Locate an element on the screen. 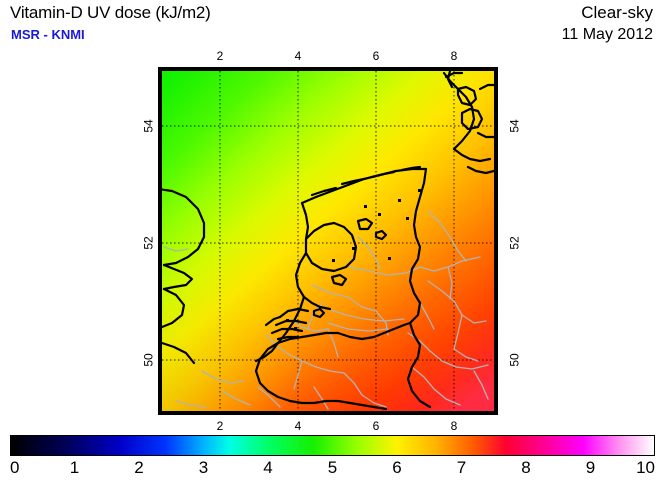  axis-tick-top-6: 6 is located at coordinates (376, 56).